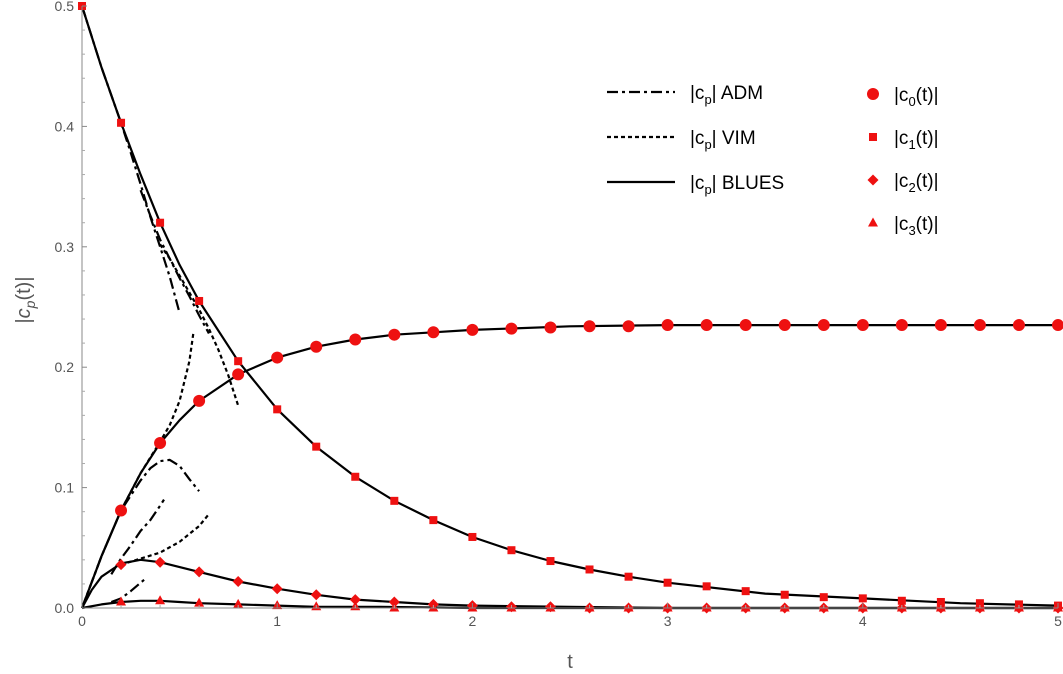 The width and height of the screenshot is (1063, 674). Describe the element at coordinates (916, 140) in the screenshot. I see `legend-marker-label: |c1(t)|` at that location.